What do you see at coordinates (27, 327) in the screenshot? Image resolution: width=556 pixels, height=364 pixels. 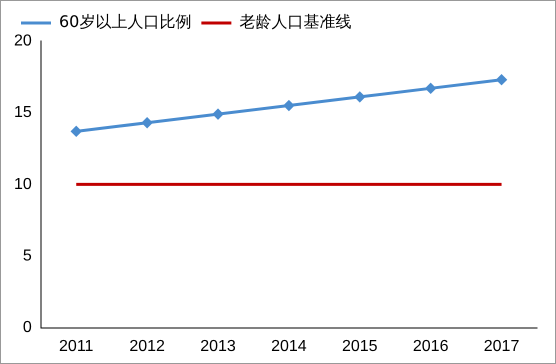 I see `y-tick-label: 0` at bounding box center [27, 327].